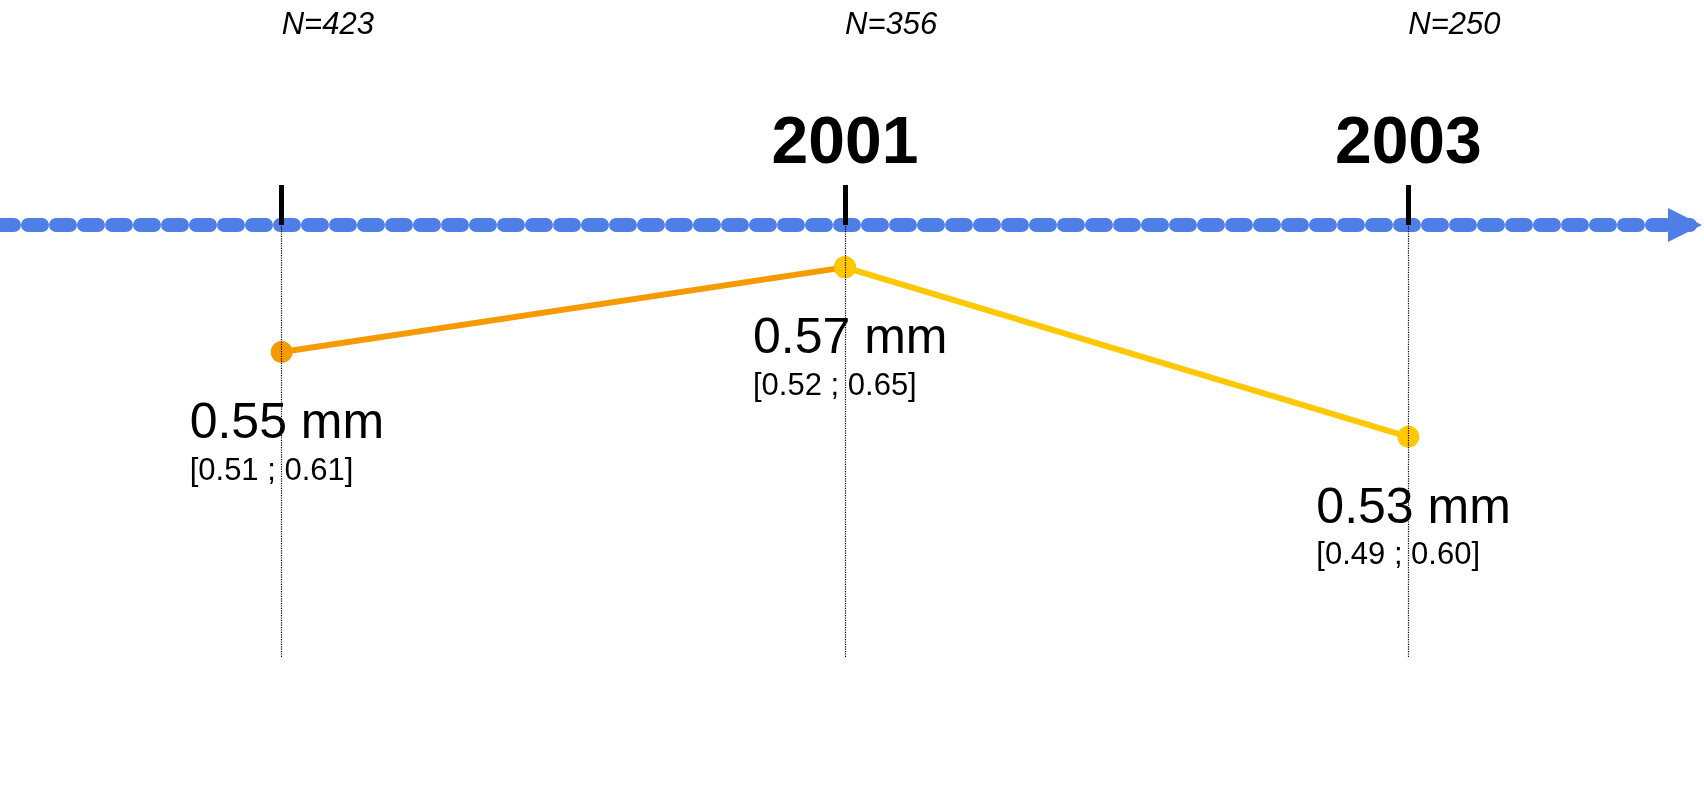  What do you see at coordinates (327, 23) in the screenshot?
I see `text: N=423` at bounding box center [327, 23].